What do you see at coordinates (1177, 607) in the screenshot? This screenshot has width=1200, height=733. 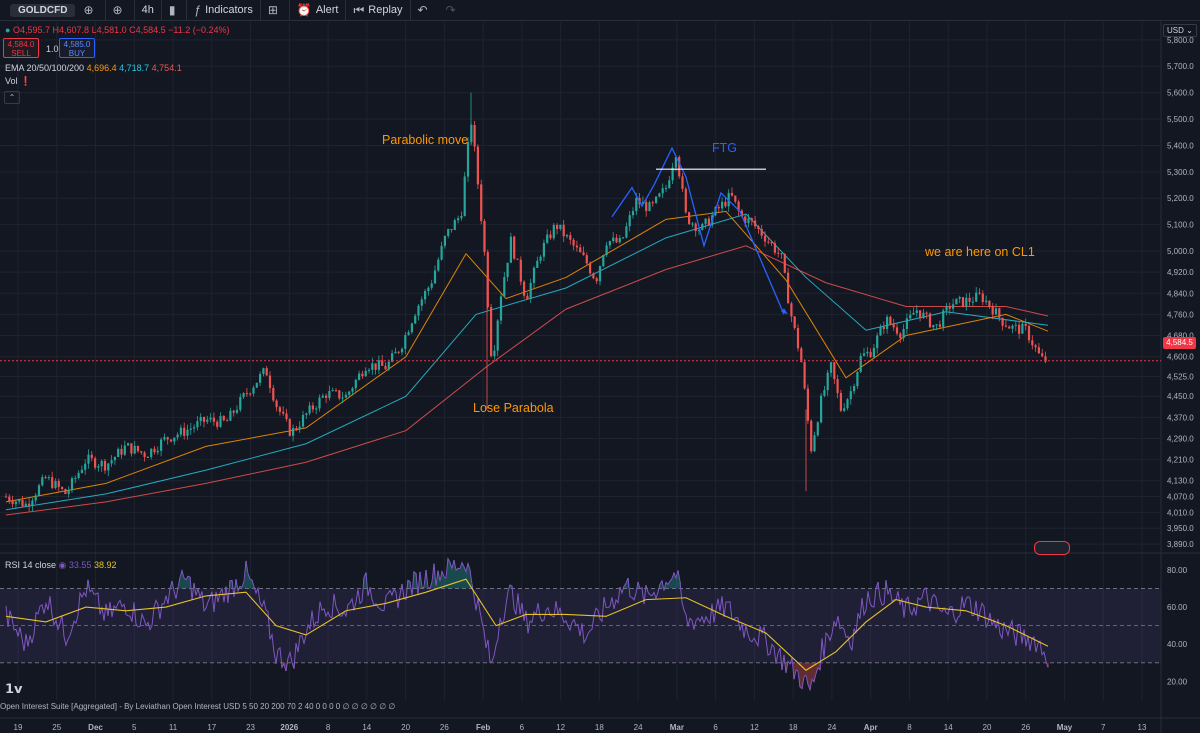 I see `rsi-tick-label: 60.00` at bounding box center [1177, 607].